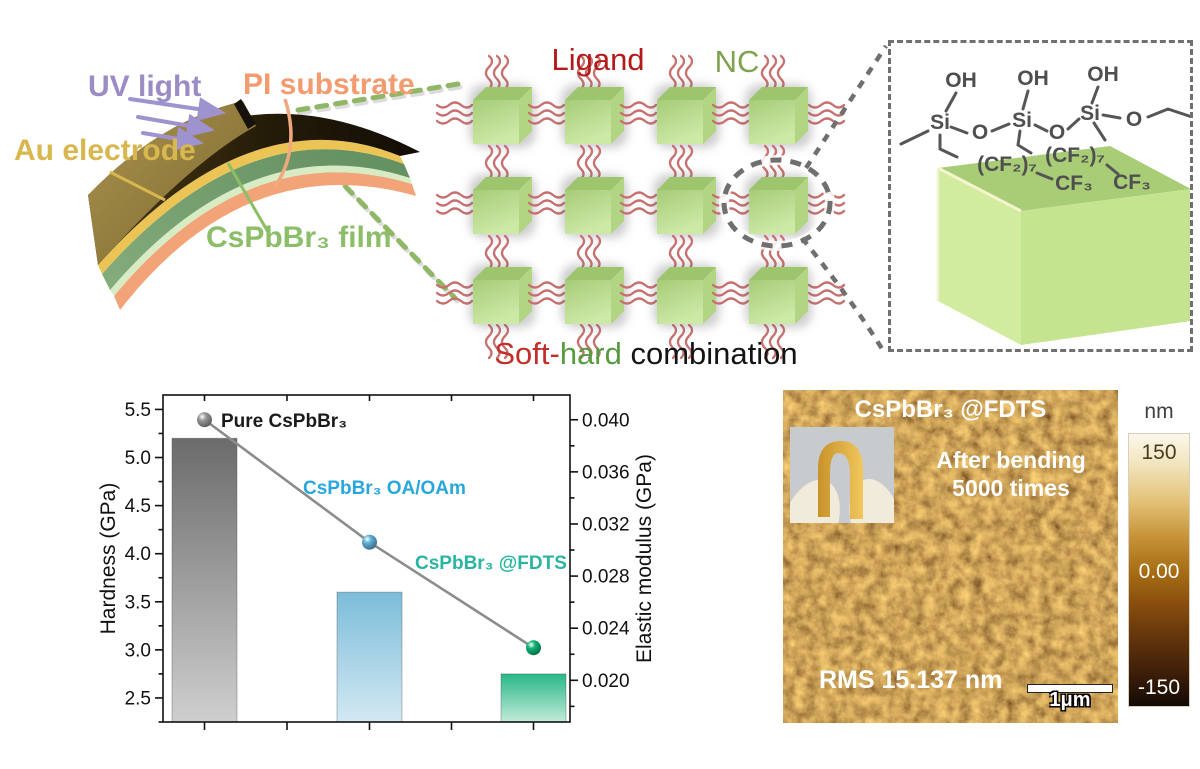 Image resolution: width=1200 pixels, height=769 pixels. What do you see at coordinates (138, 506) in the screenshot?
I see `ytick-left: 4.5` at bounding box center [138, 506].